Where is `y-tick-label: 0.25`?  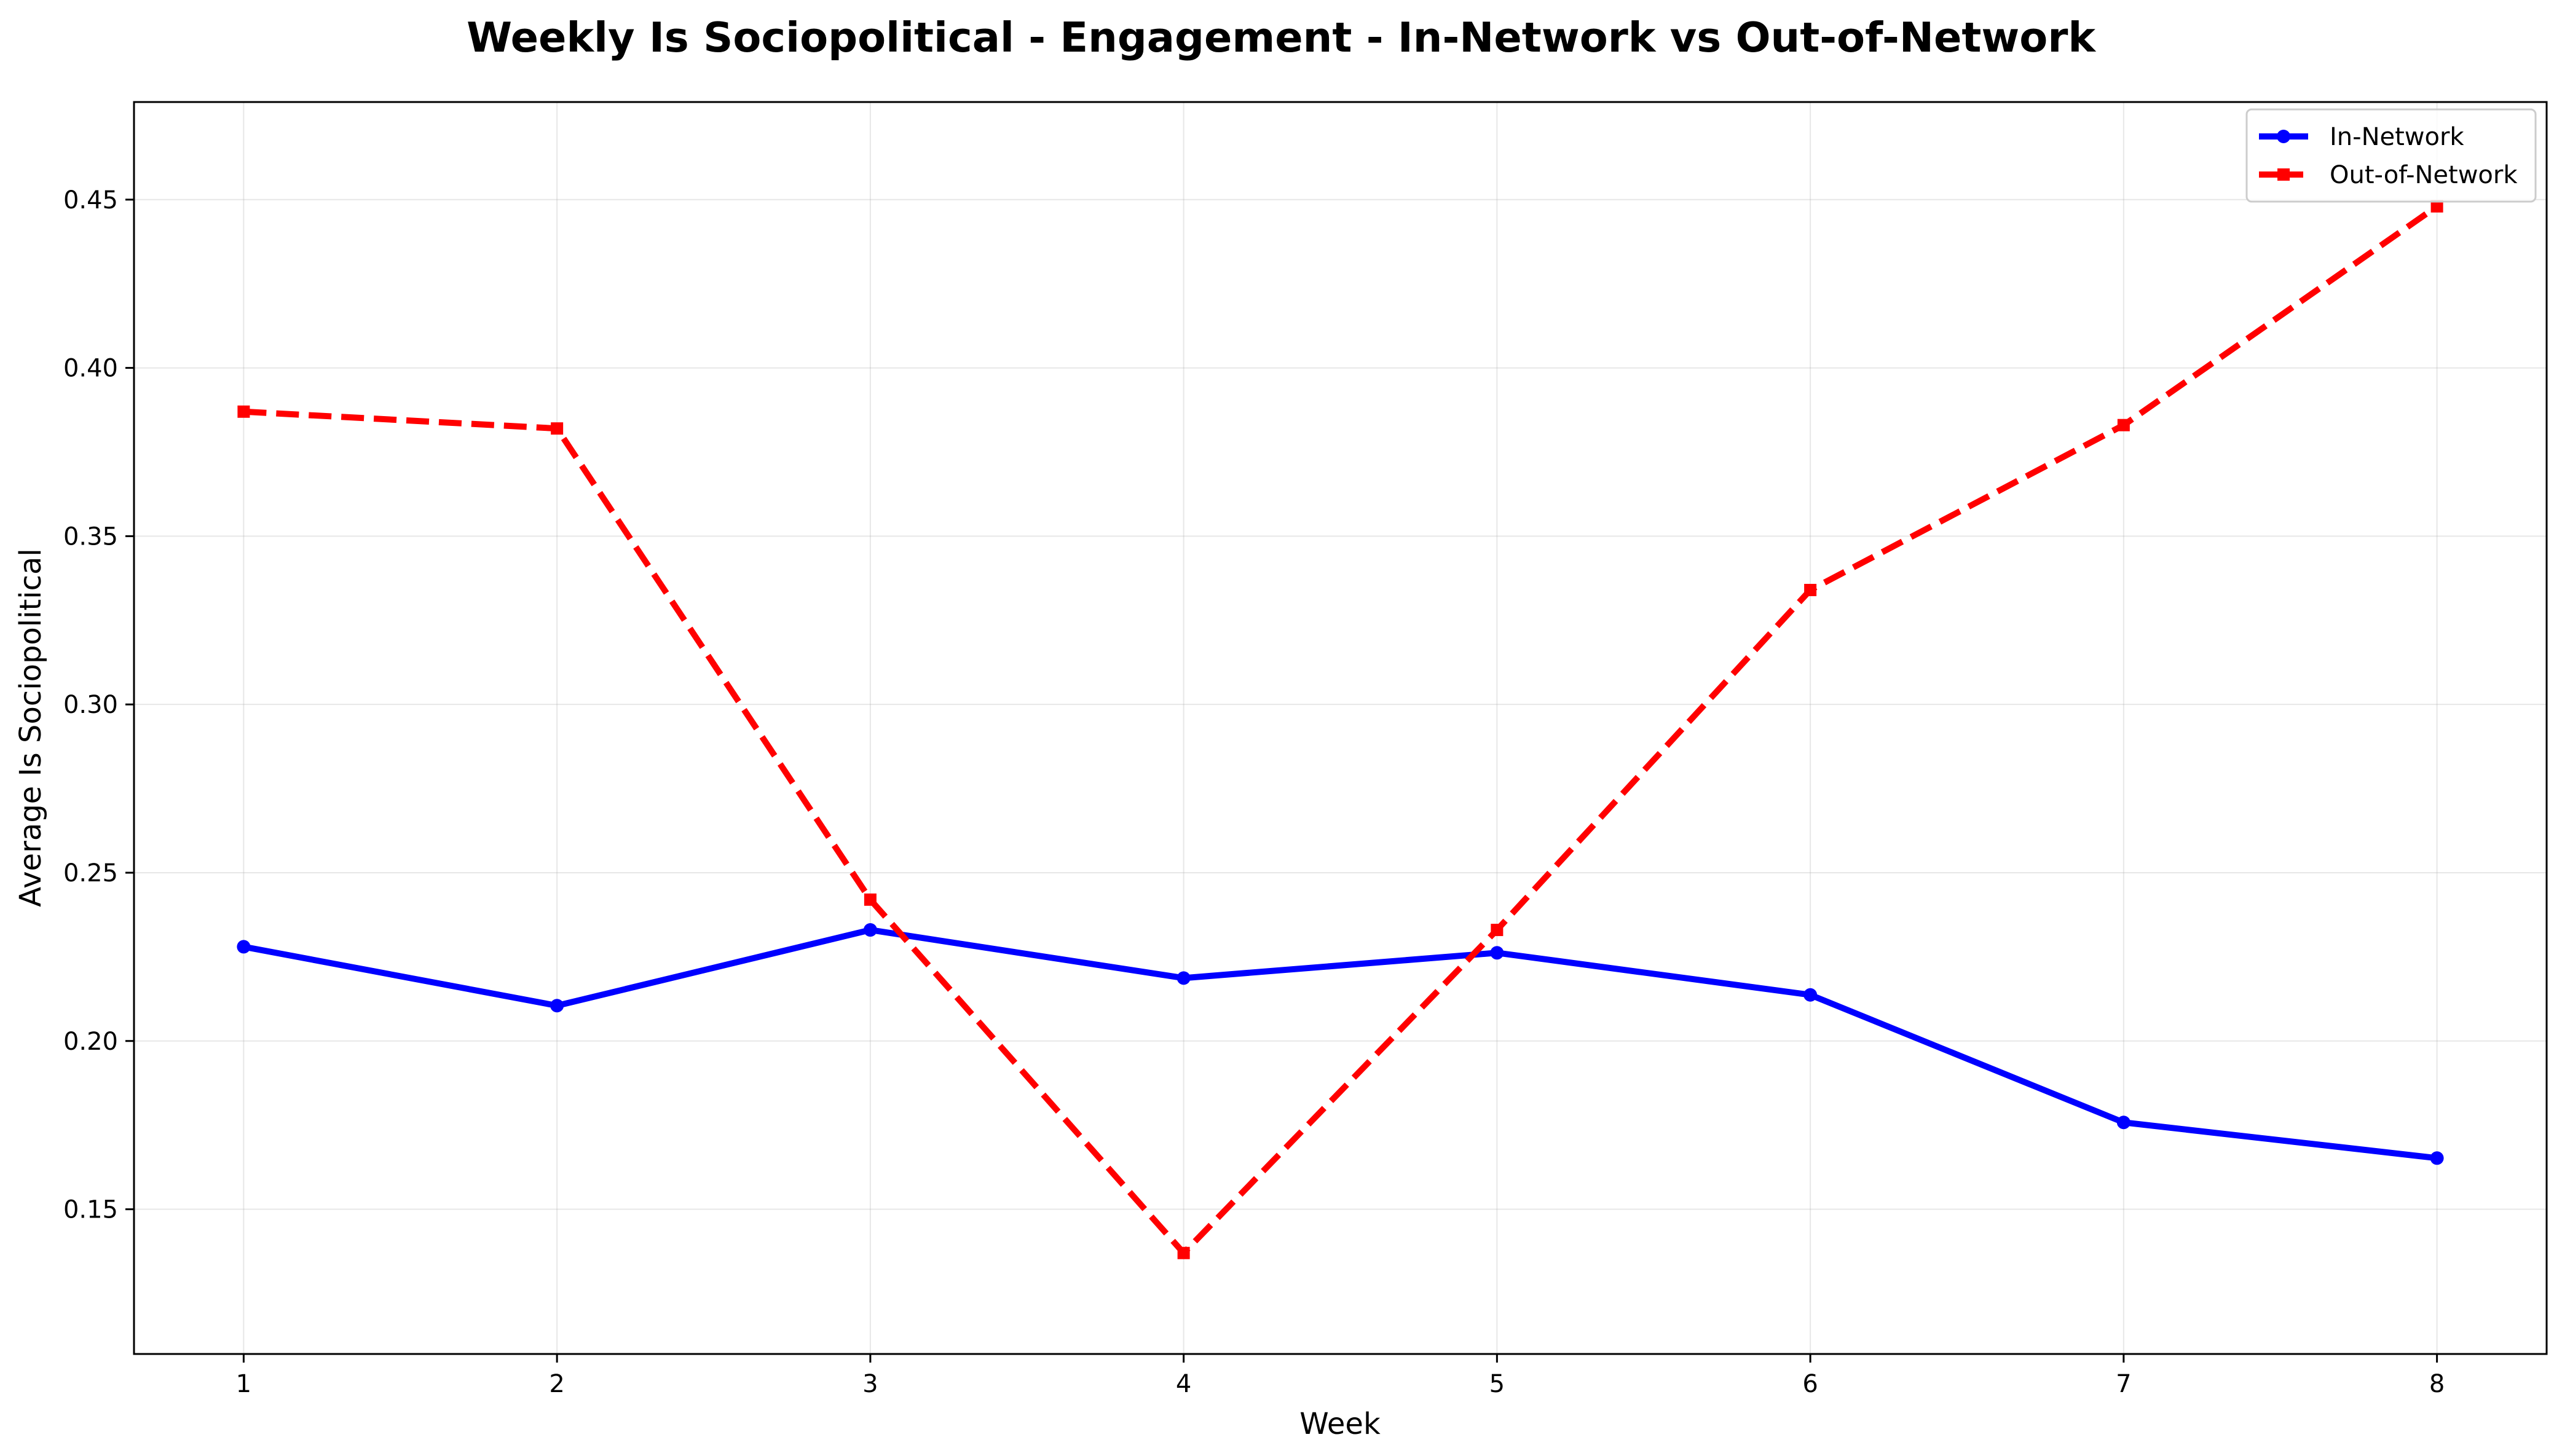 y-tick-label: 0.25 is located at coordinates (91, 873).